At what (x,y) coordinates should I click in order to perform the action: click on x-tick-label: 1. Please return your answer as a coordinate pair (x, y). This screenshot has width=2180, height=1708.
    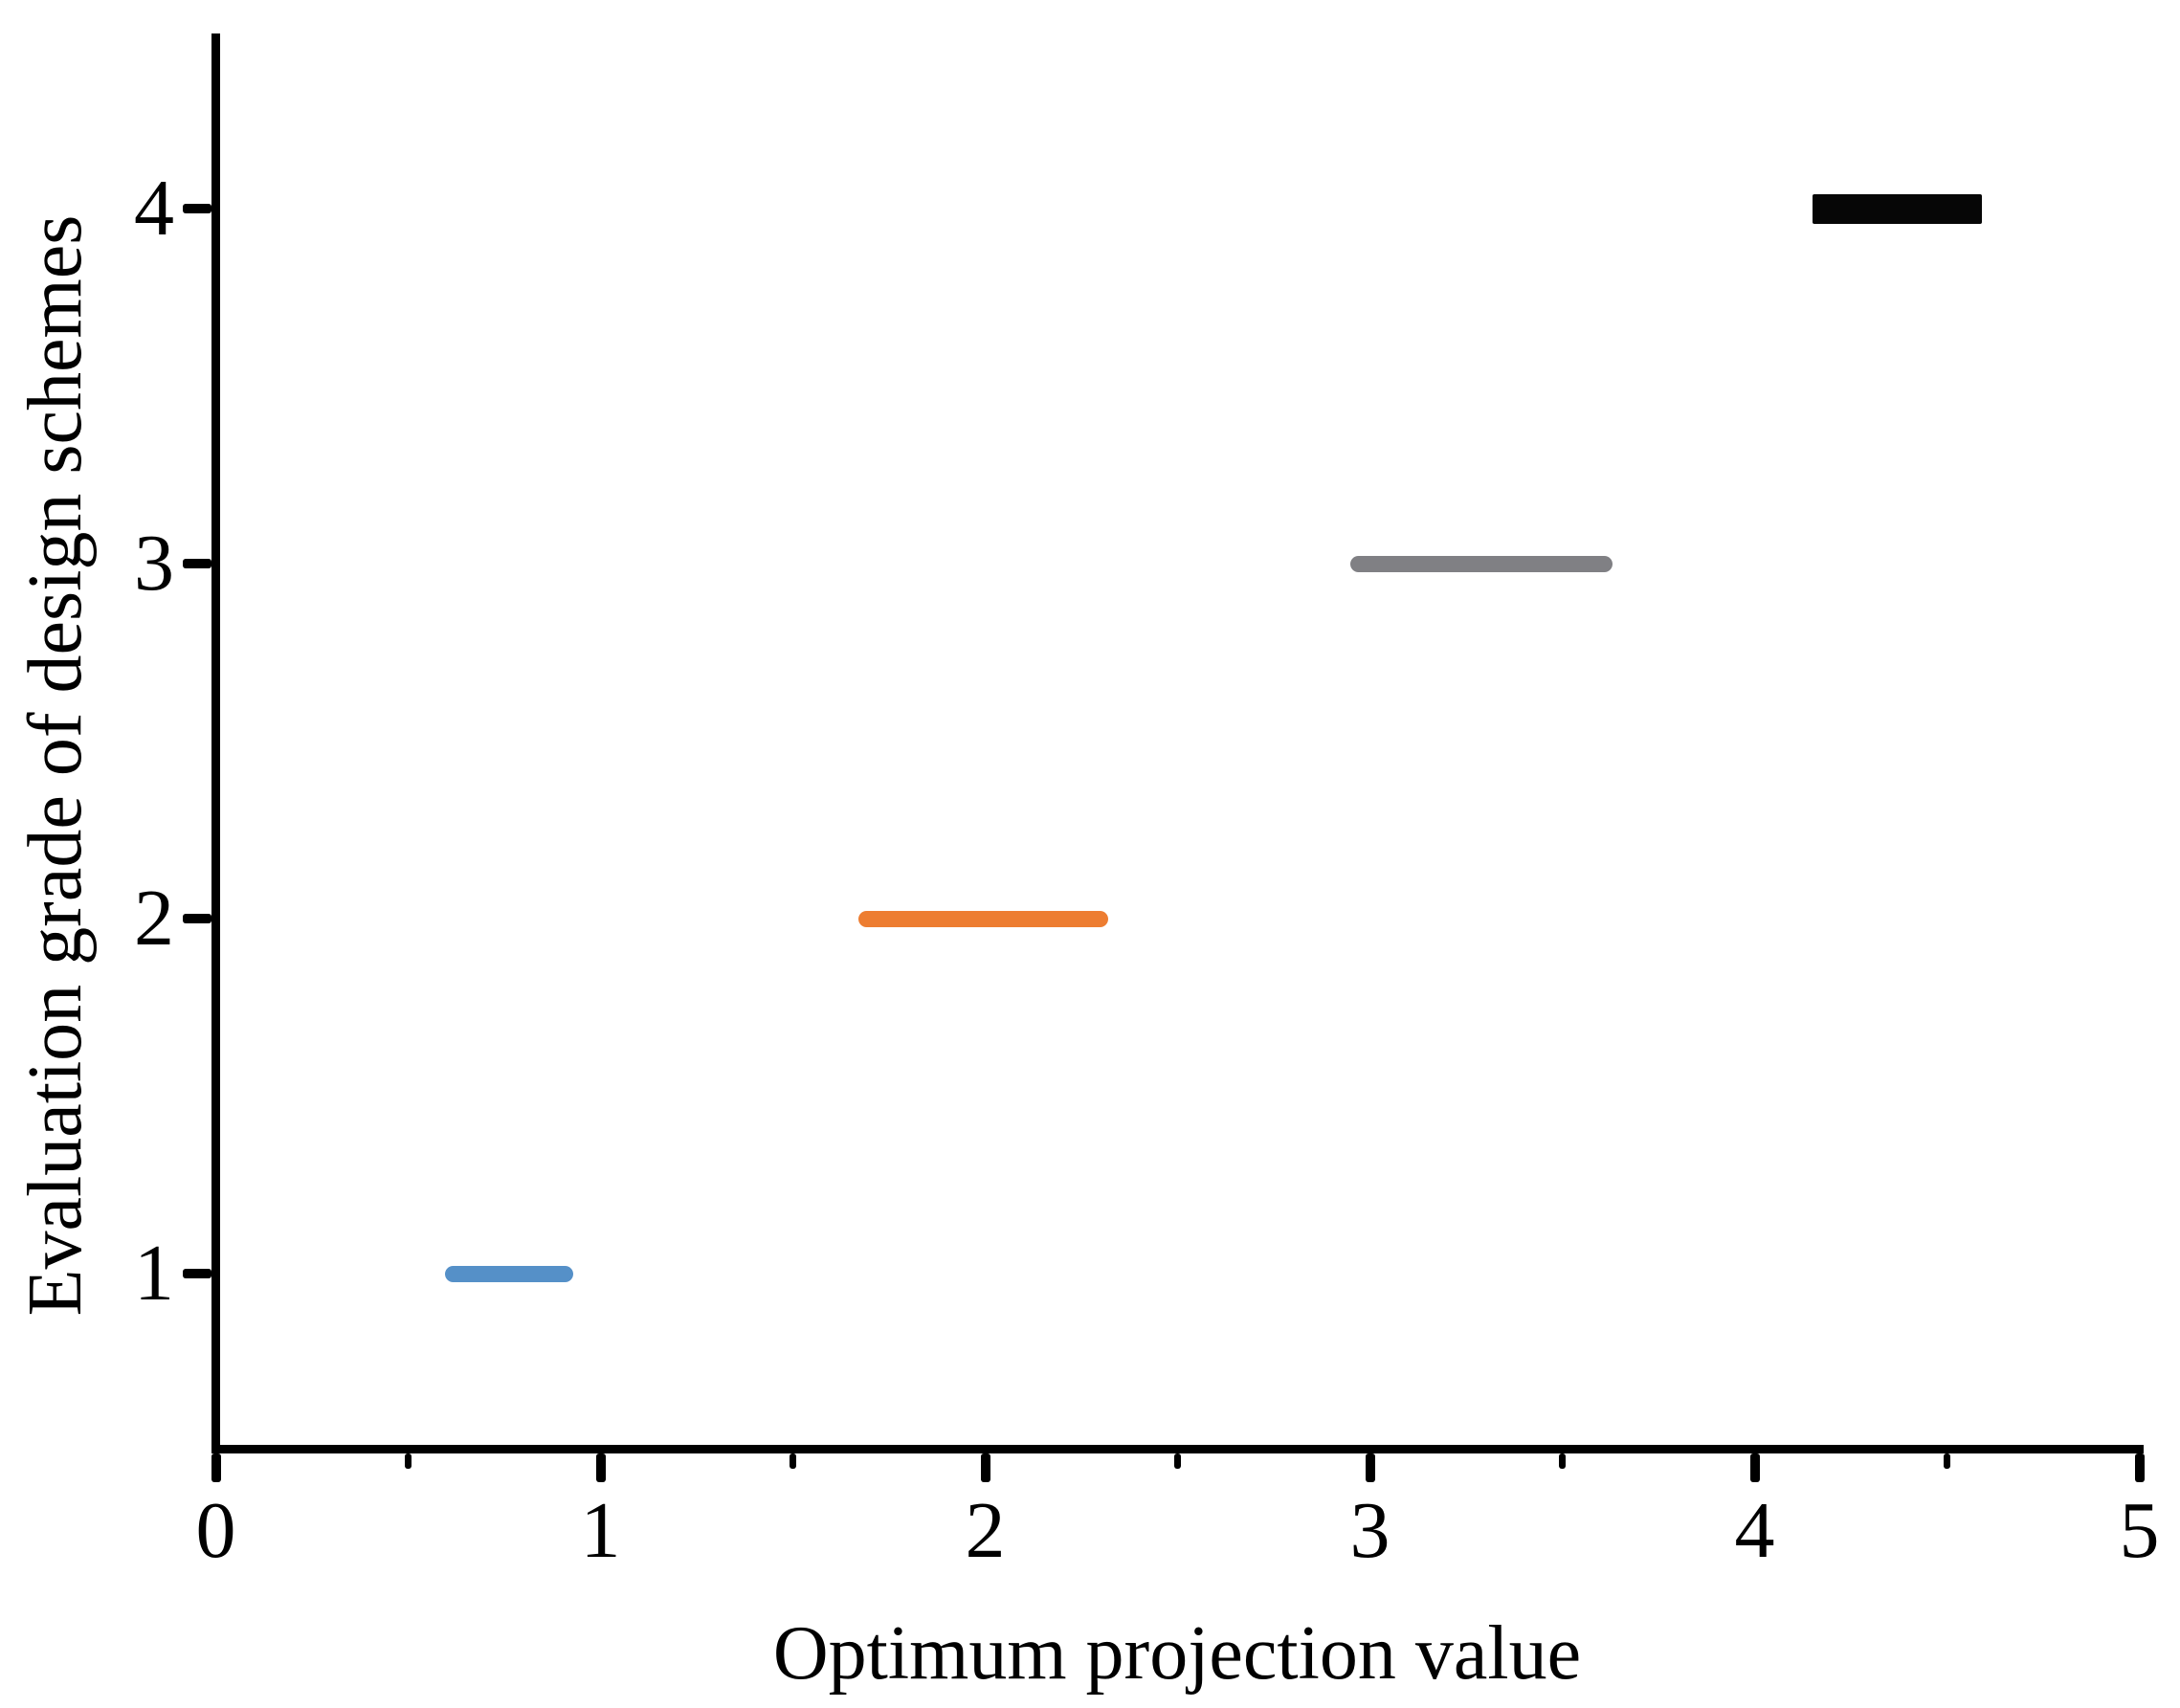
    Looking at the image, I should click on (600, 1531).